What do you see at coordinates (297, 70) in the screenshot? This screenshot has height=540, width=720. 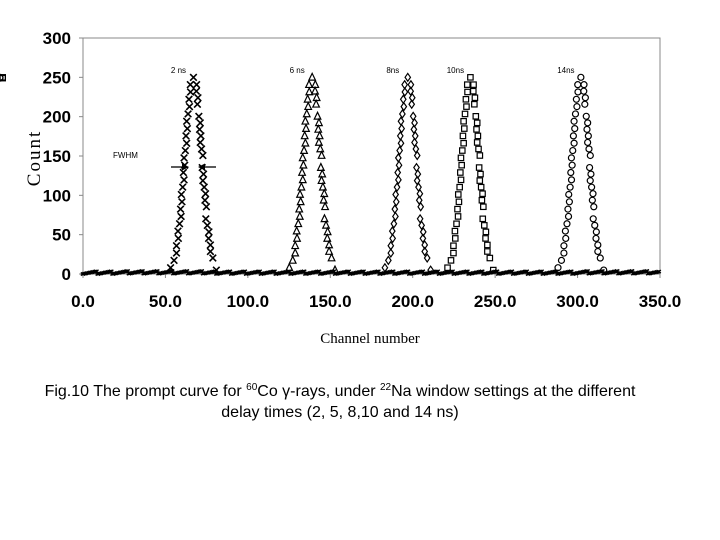 I see `peak-label: 6 ns` at bounding box center [297, 70].